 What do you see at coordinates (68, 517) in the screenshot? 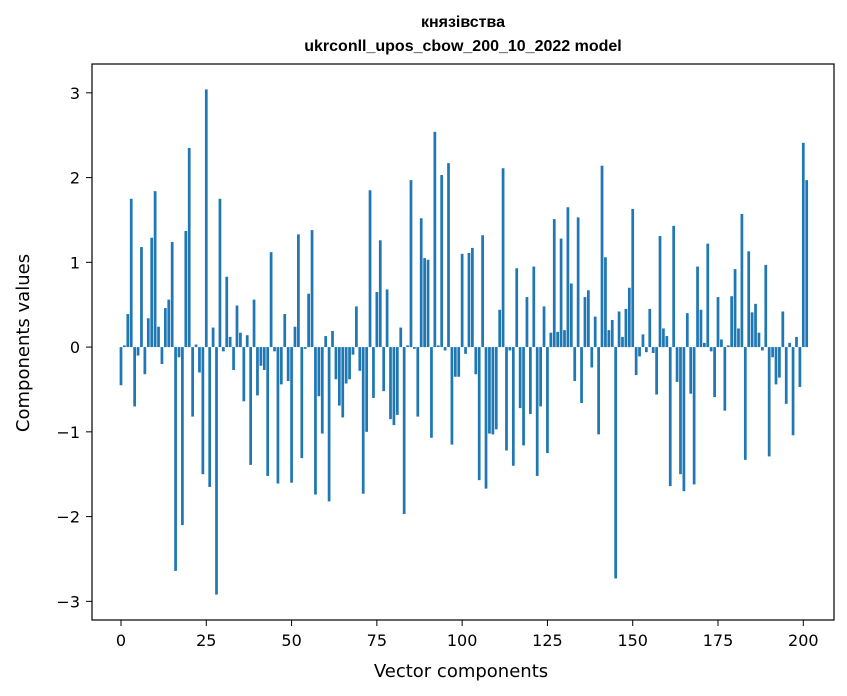
I see `y-tick-label: −2` at bounding box center [68, 517].